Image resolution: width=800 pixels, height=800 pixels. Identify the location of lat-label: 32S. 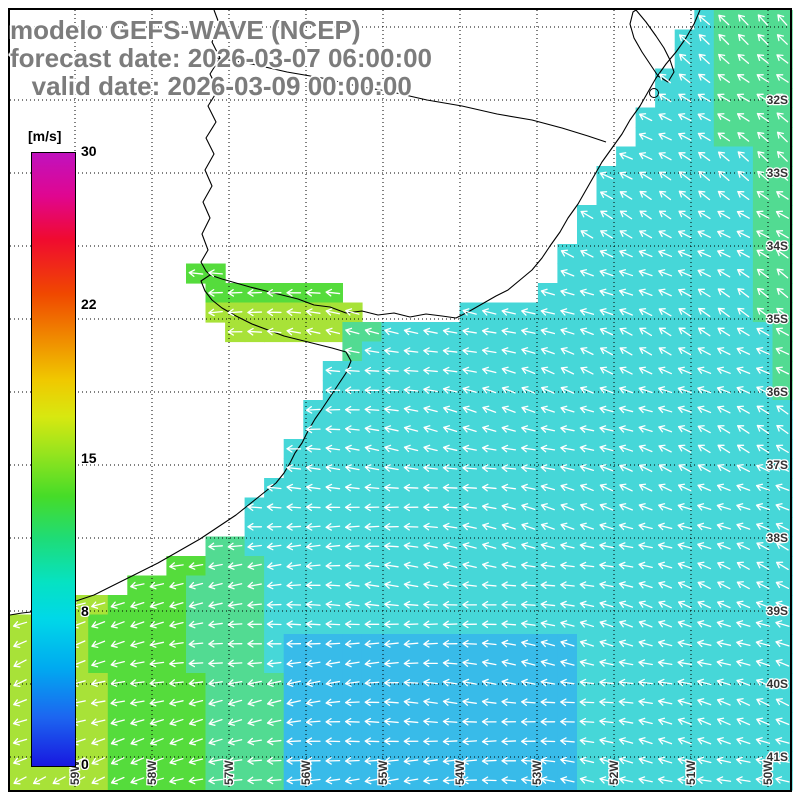
(777, 100).